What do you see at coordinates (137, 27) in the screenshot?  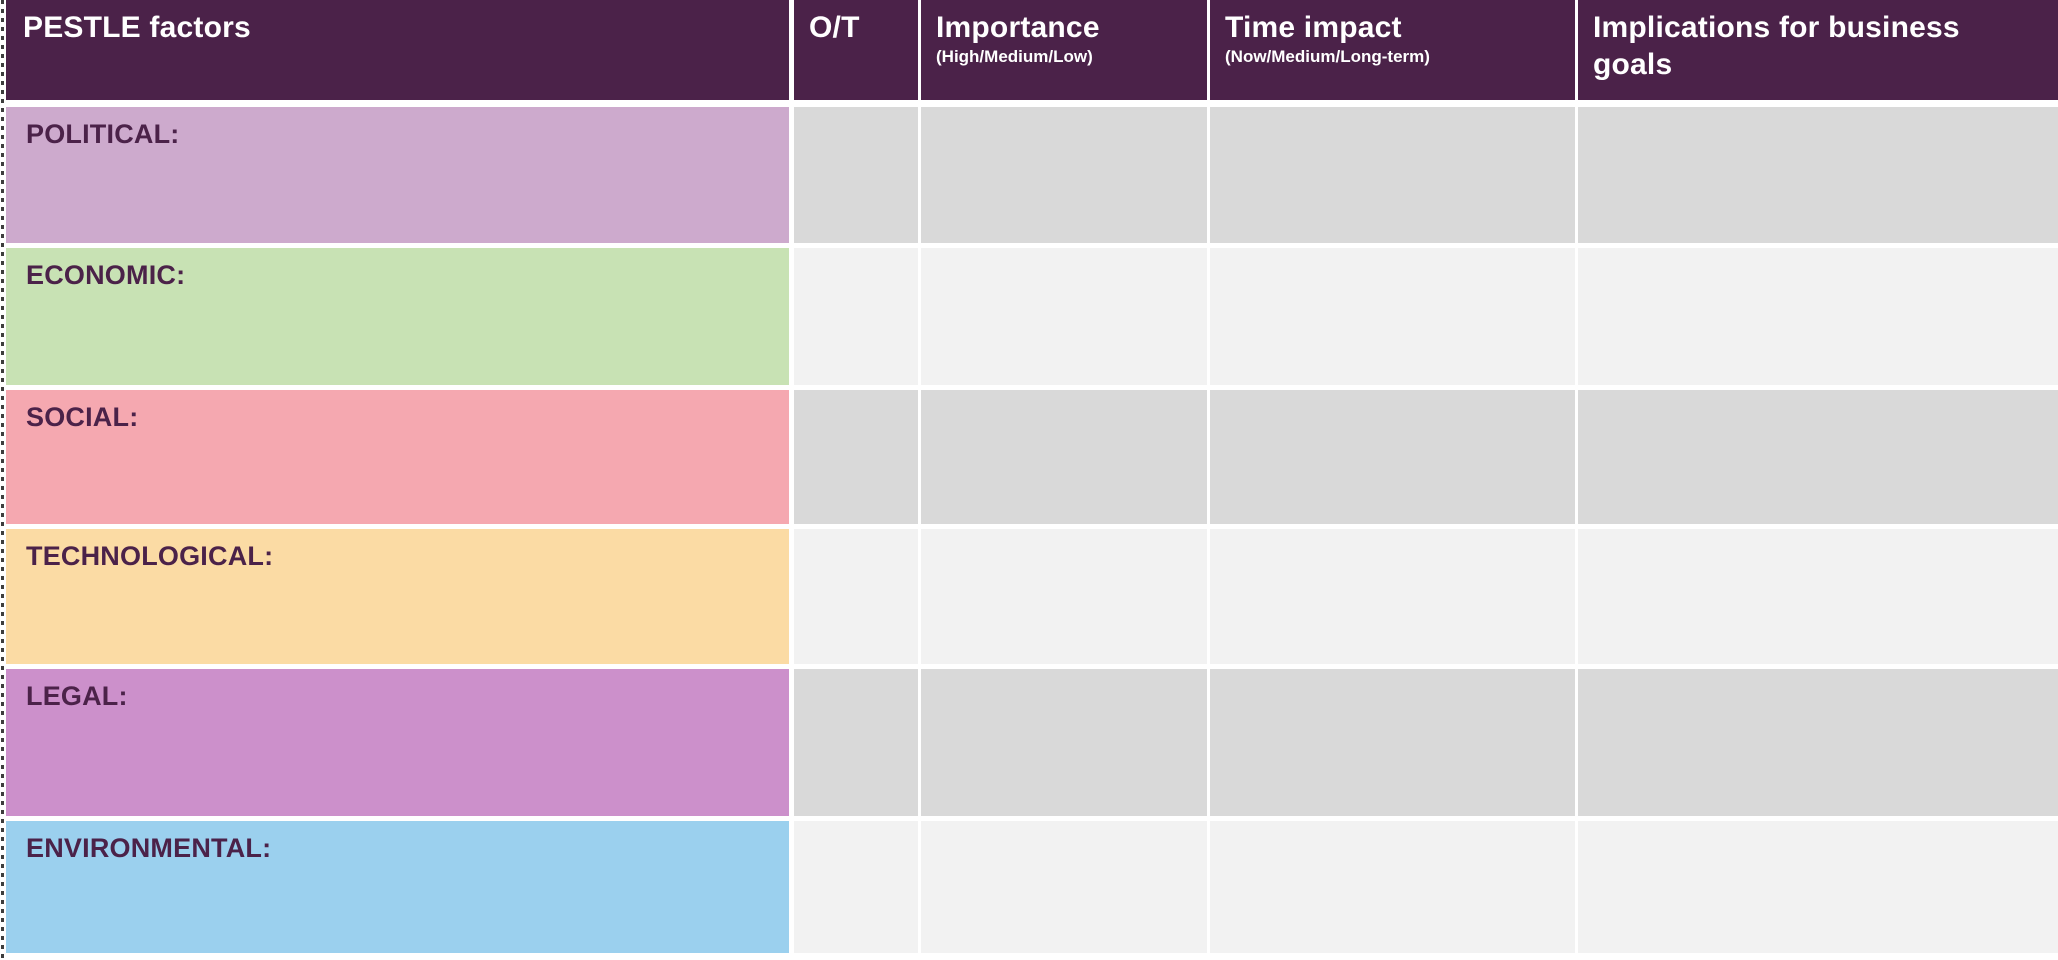 I see `header-label: PESTLE factors` at bounding box center [137, 27].